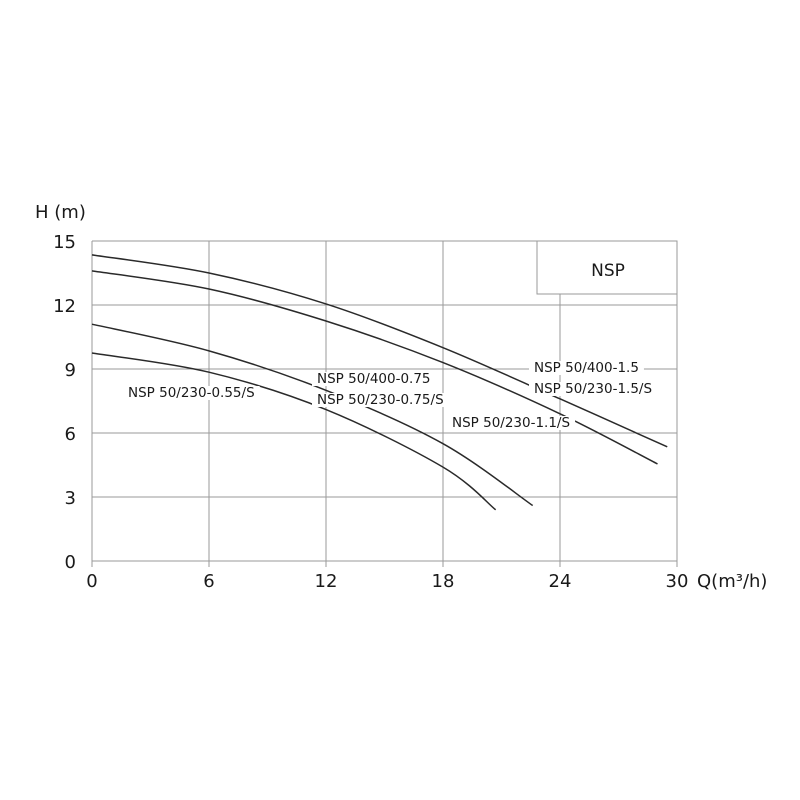 This screenshot has height=800, width=800. Describe the element at coordinates (326, 581) in the screenshot. I see `x-tick-label: 12` at that location.